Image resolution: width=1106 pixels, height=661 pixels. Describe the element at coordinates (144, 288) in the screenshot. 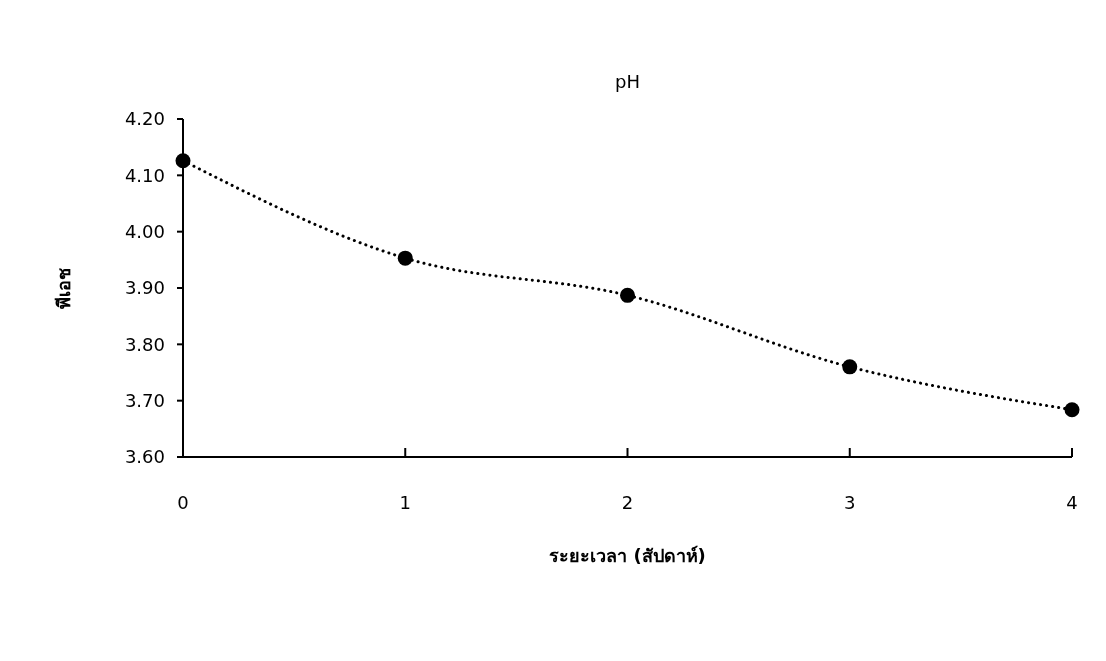

I see `y-tick-label: 3.90` at that location.